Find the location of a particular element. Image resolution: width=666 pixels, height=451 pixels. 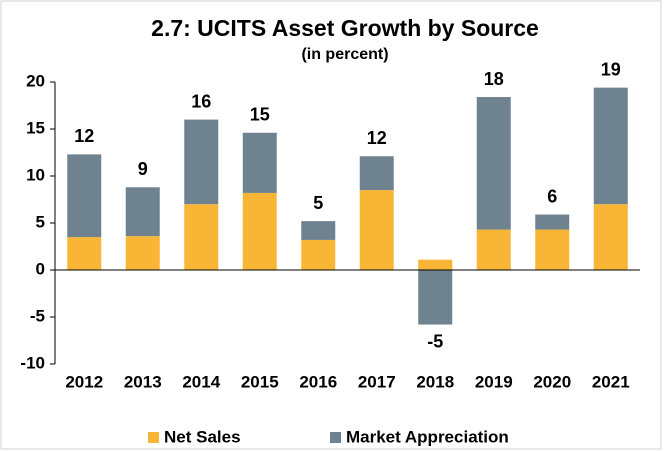

total-label: 9 is located at coordinates (143, 169).